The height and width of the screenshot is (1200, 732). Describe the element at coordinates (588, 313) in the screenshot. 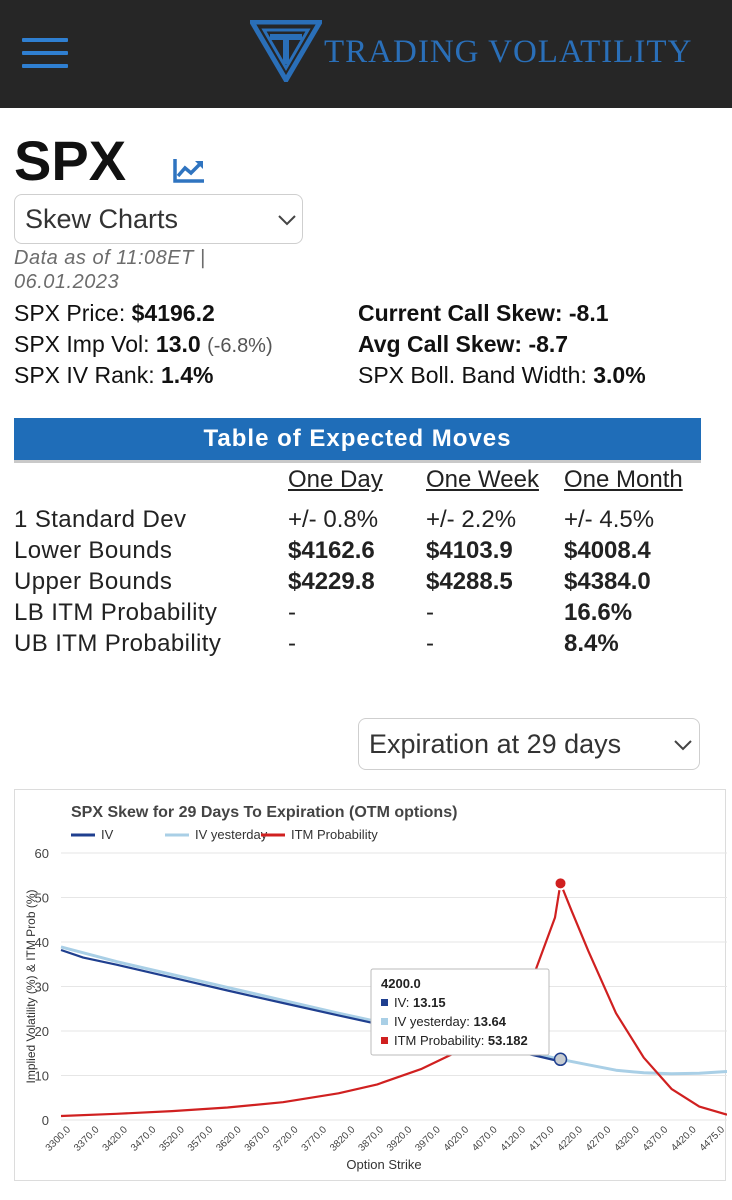

I see `stat-callskew-value: -8.1` at that location.